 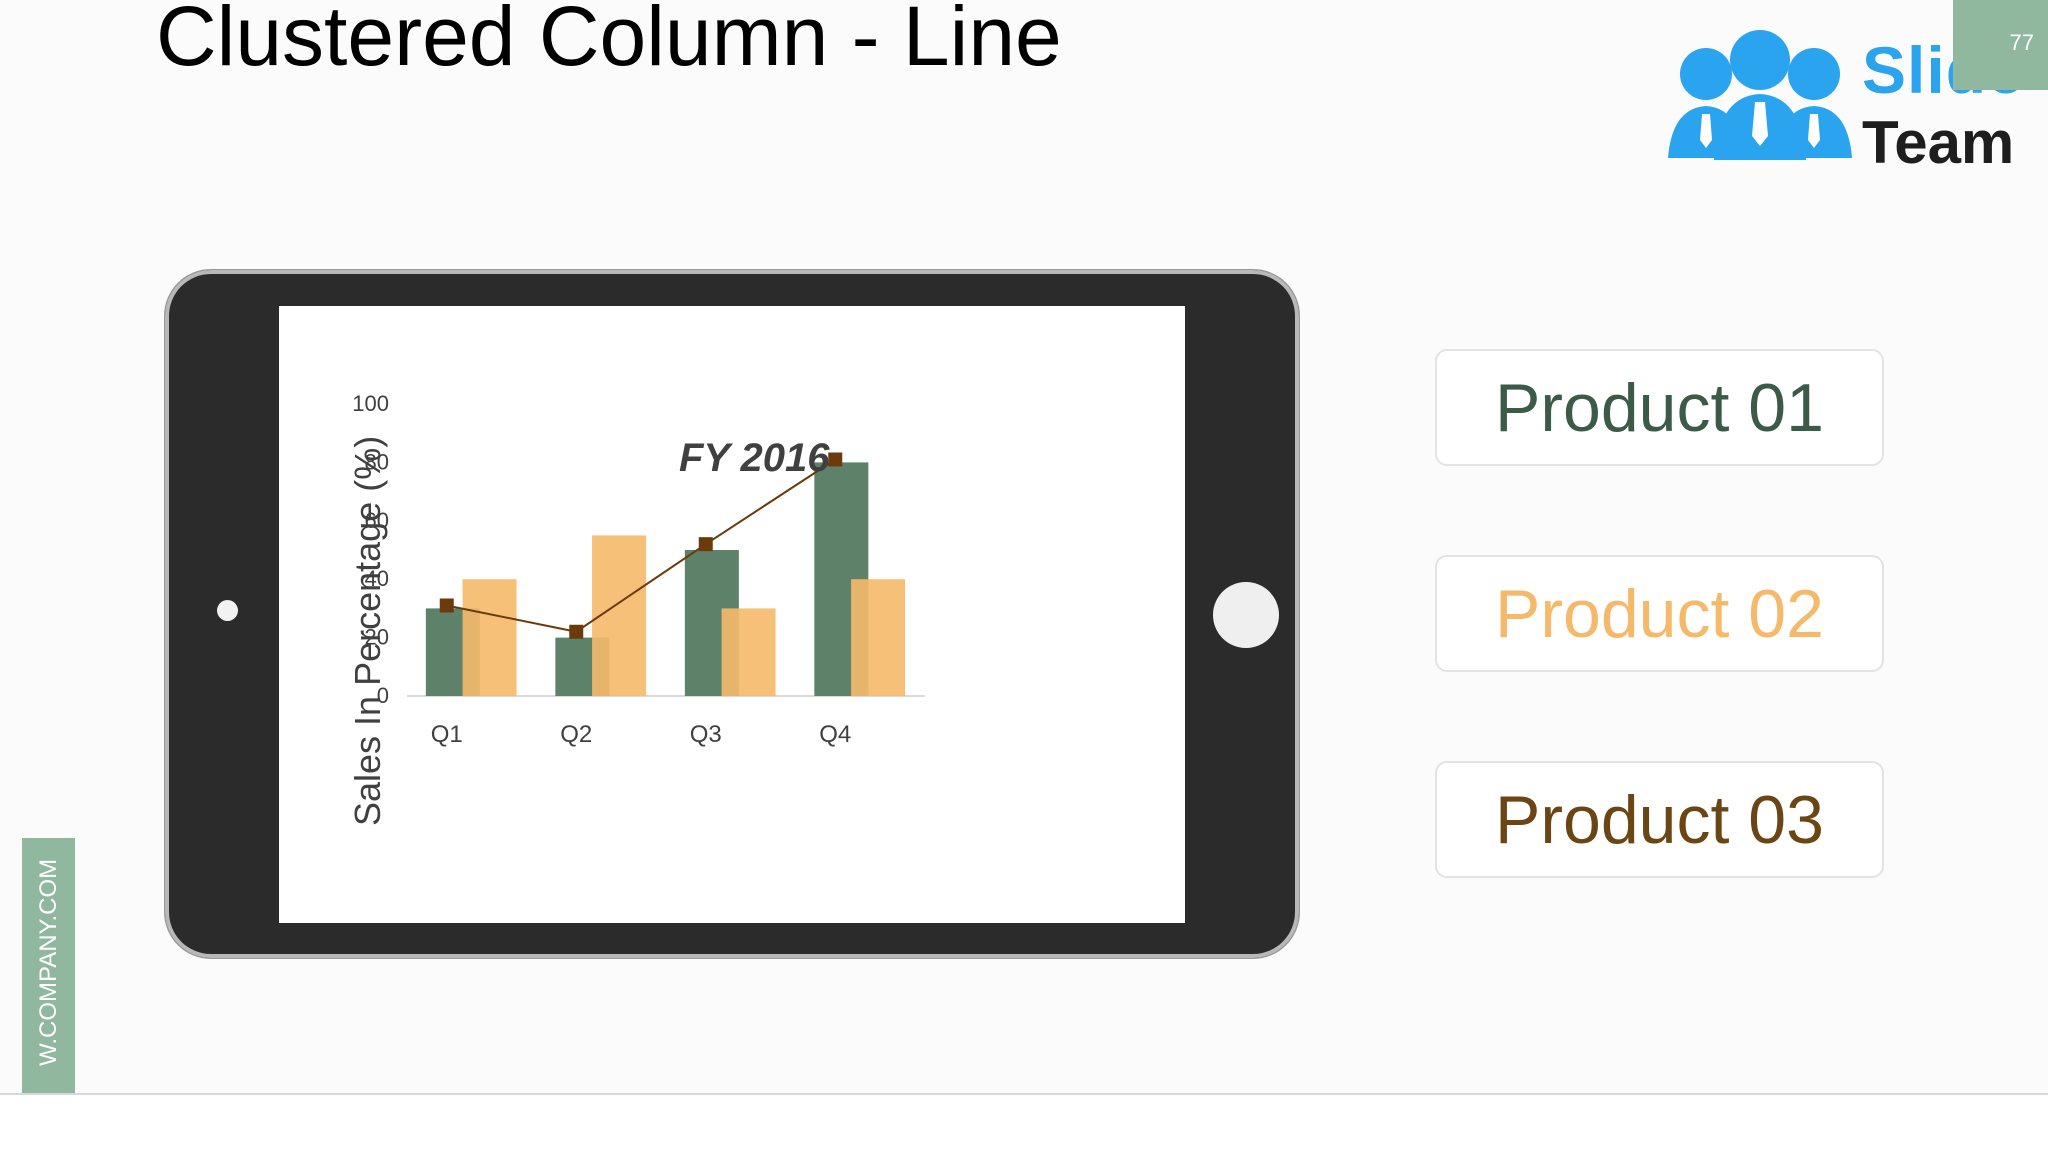 What do you see at coordinates (48, 962) in the screenshot?
I see `side-tab-text: W.COMPANY.COM` at bounding box center [48, 962].